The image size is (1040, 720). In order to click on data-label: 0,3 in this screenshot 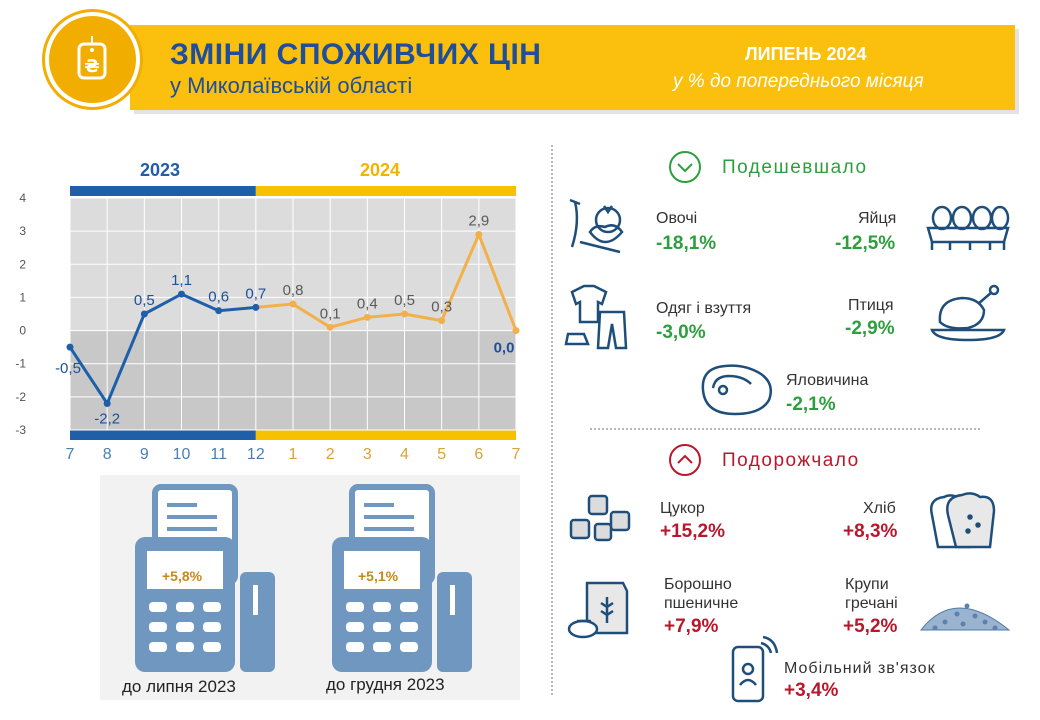, I will do `click(441, 307)`.